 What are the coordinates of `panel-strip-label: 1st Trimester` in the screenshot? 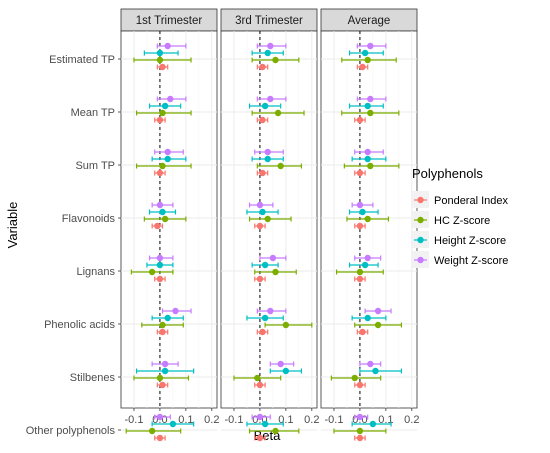 It's located at (169, 21).